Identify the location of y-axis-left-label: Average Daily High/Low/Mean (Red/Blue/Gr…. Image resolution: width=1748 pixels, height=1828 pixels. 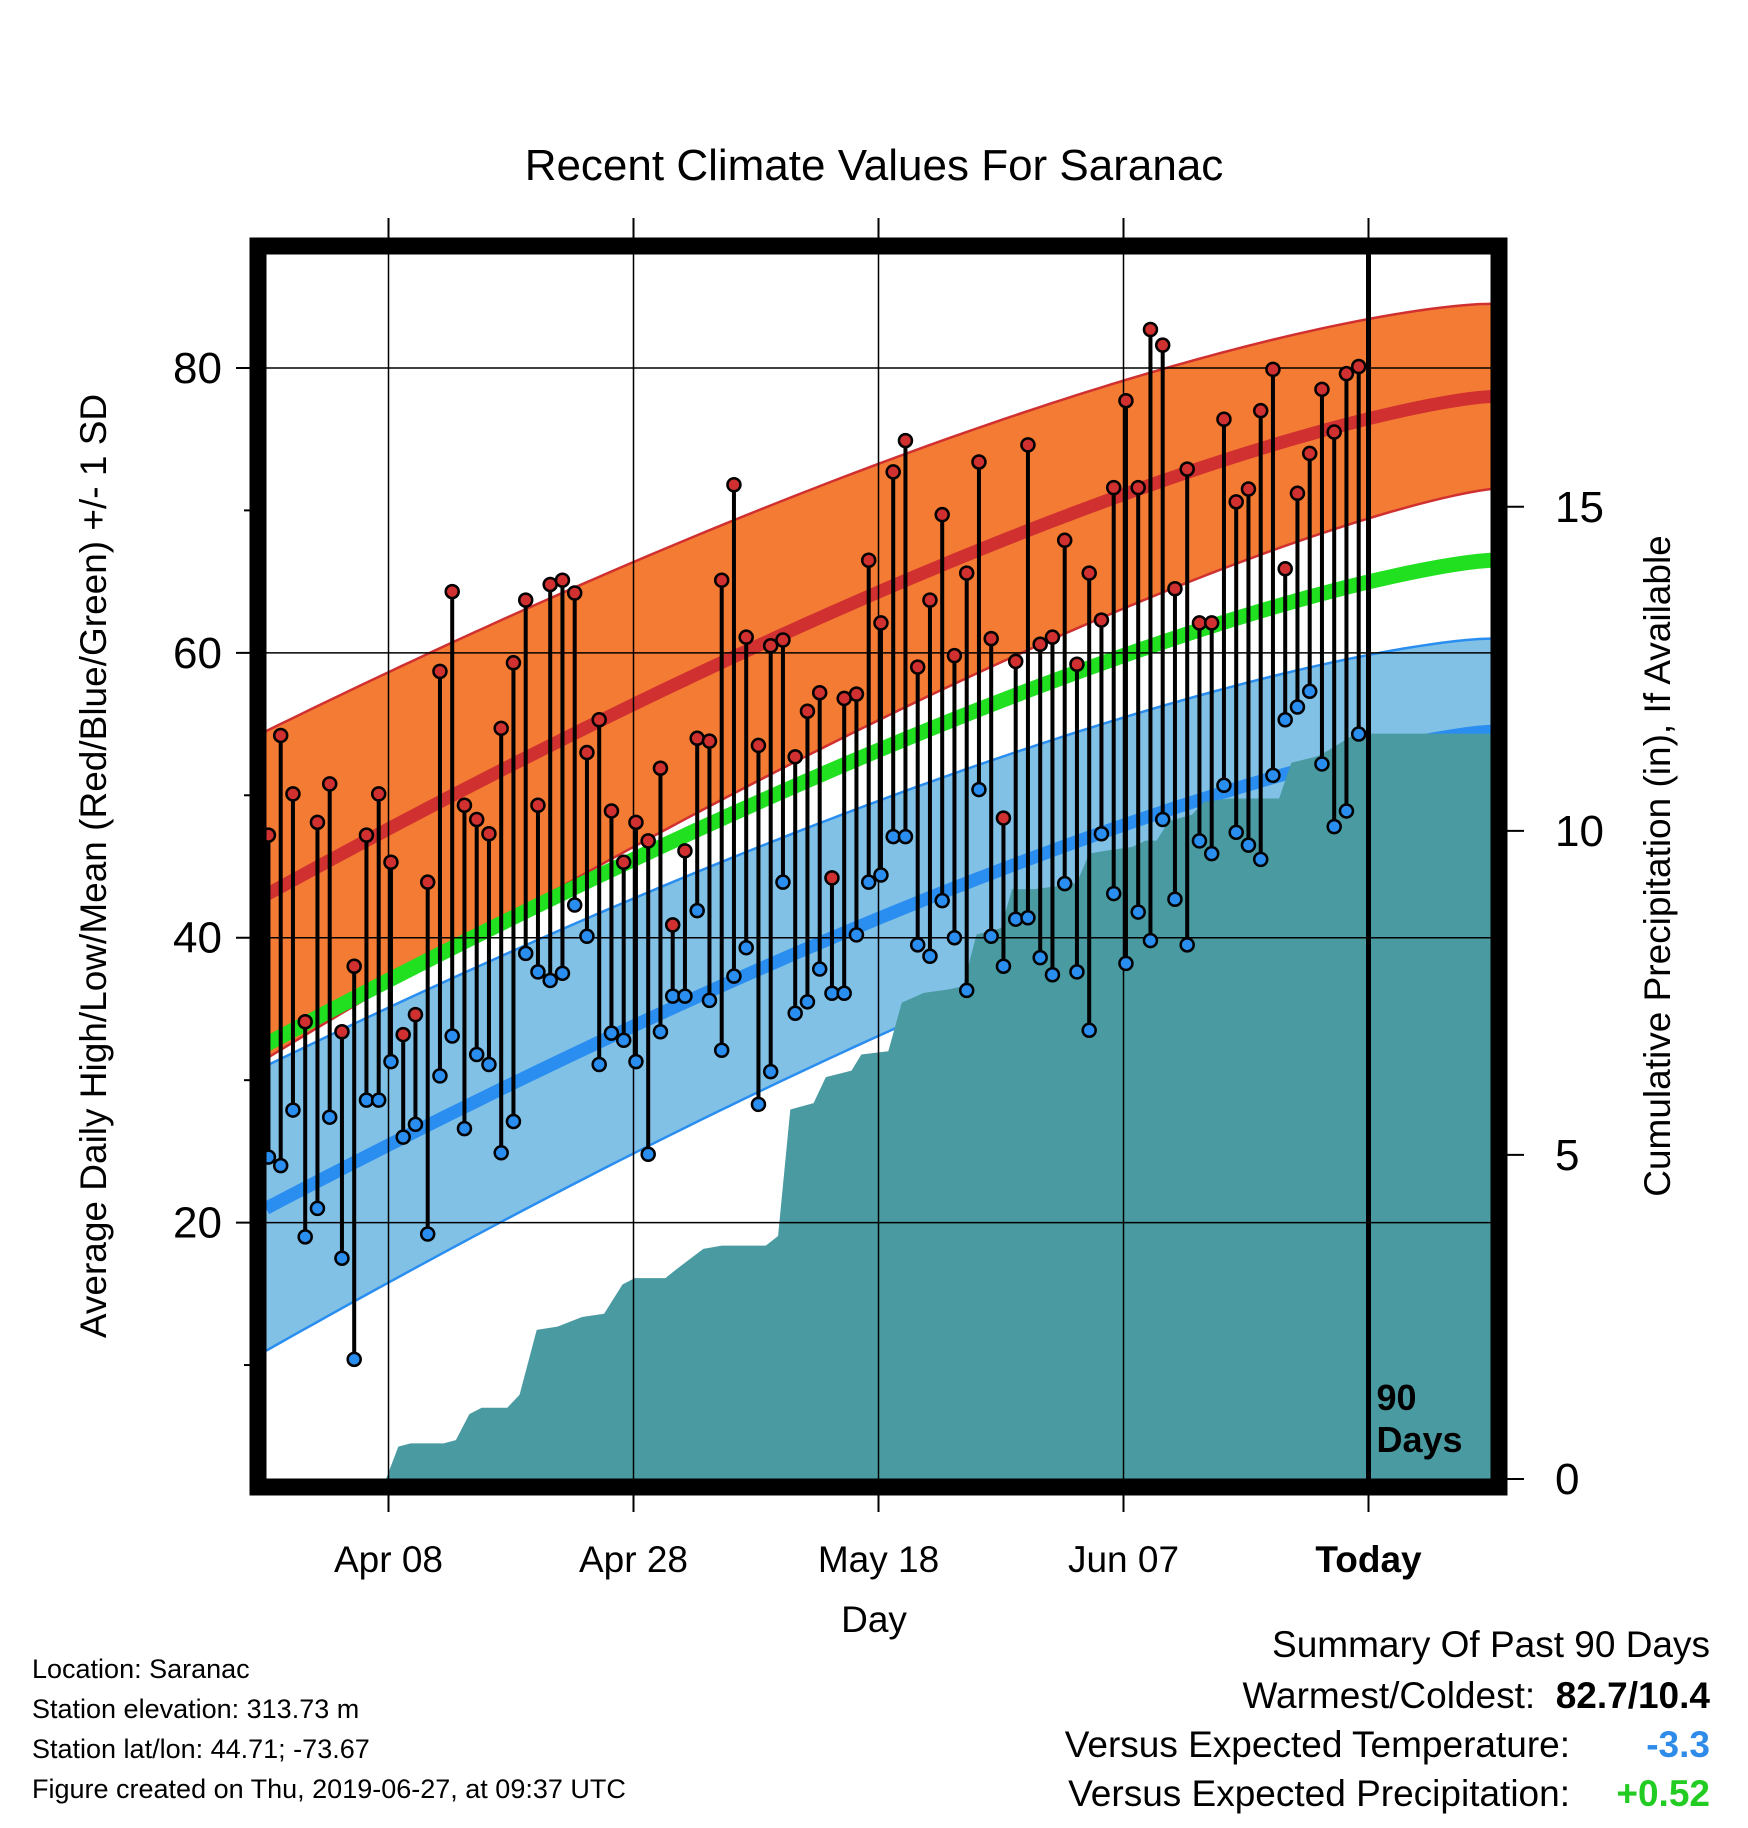
(93, 866).